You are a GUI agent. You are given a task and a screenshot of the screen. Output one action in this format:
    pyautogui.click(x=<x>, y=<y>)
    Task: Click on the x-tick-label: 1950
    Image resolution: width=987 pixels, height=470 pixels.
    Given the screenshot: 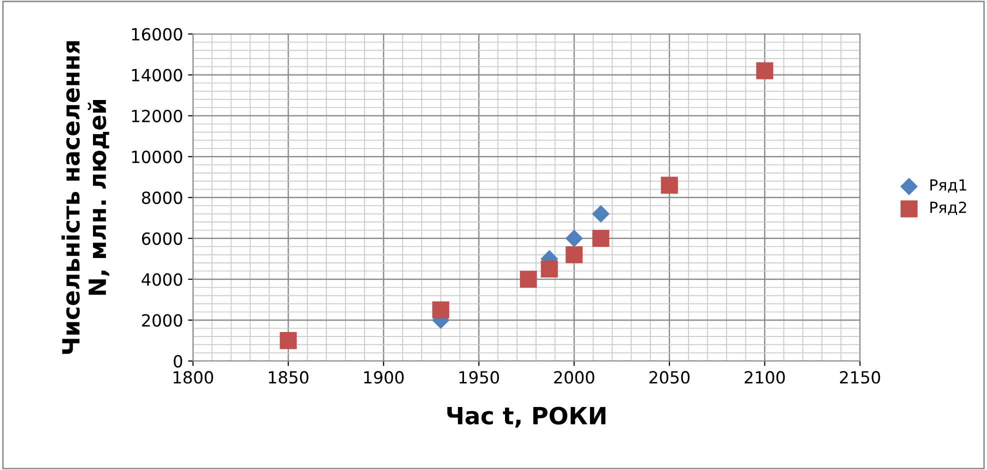 What is the action you would take?
    pyautogui.click(x=479, y=377)
    